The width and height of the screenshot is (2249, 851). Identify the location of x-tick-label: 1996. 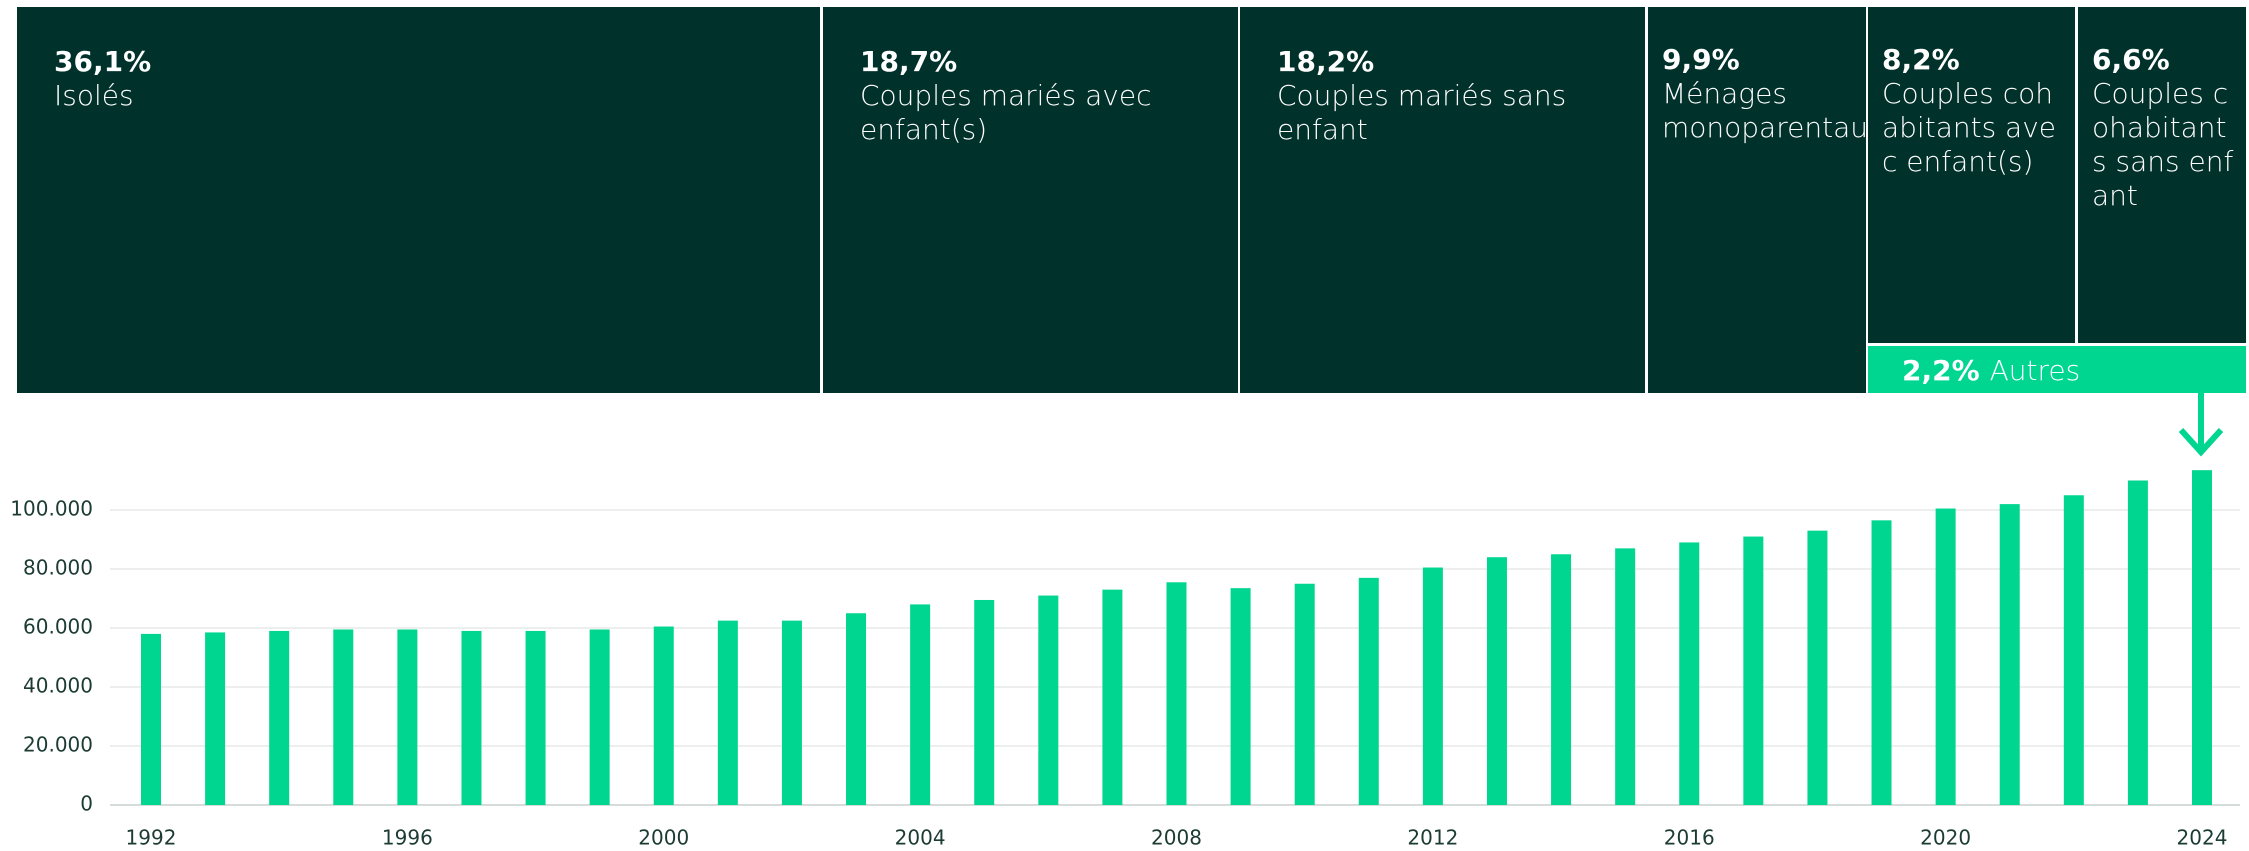
(407, 838).